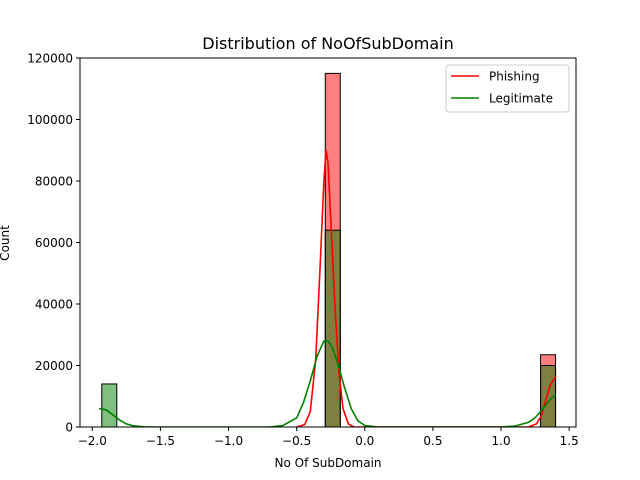 The height and width of the screenshot is (480, 640). I want to click on legend: Phishing Legitimate, so click(507, 88).